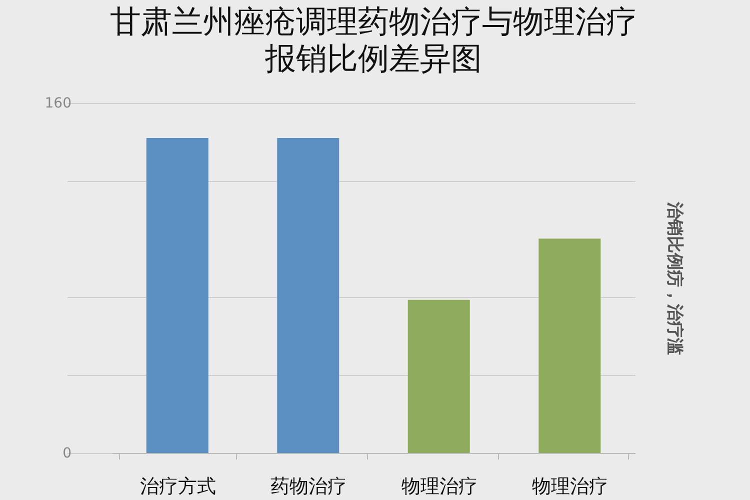 The height and width of the screenshot is (500, 750). I want to click on x-tick-label: 治疗方式, so click(178, 487).